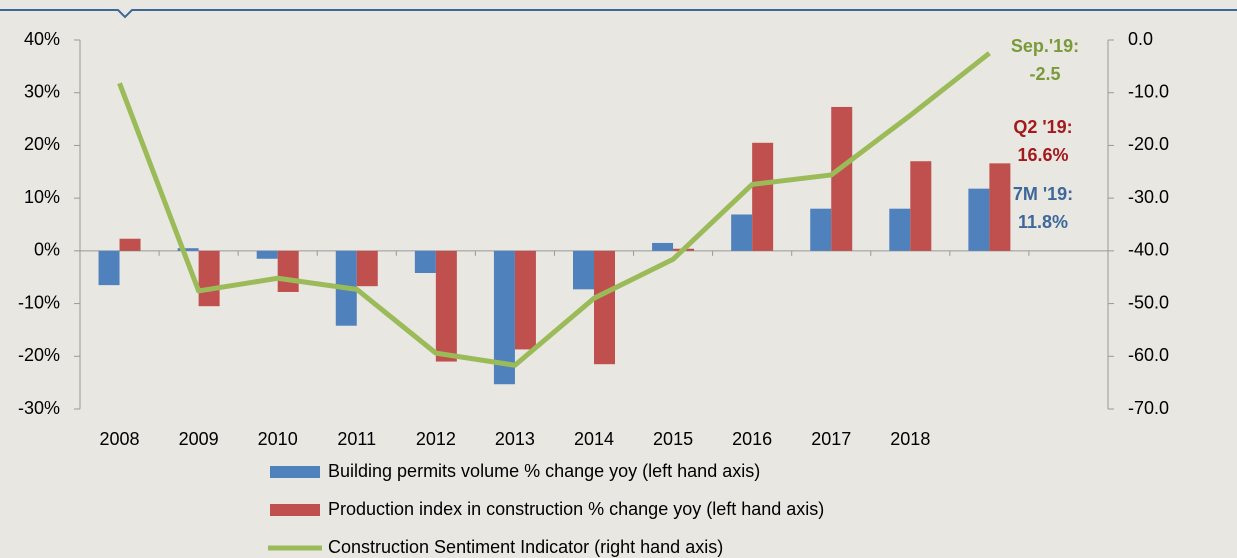 The width and height of the screenshot is (1237, 558). What do you see at coordinates (1148, 302) in the screenshot?
I see `y2-tick-label: -50.0` at bounding box center [1148, 302].